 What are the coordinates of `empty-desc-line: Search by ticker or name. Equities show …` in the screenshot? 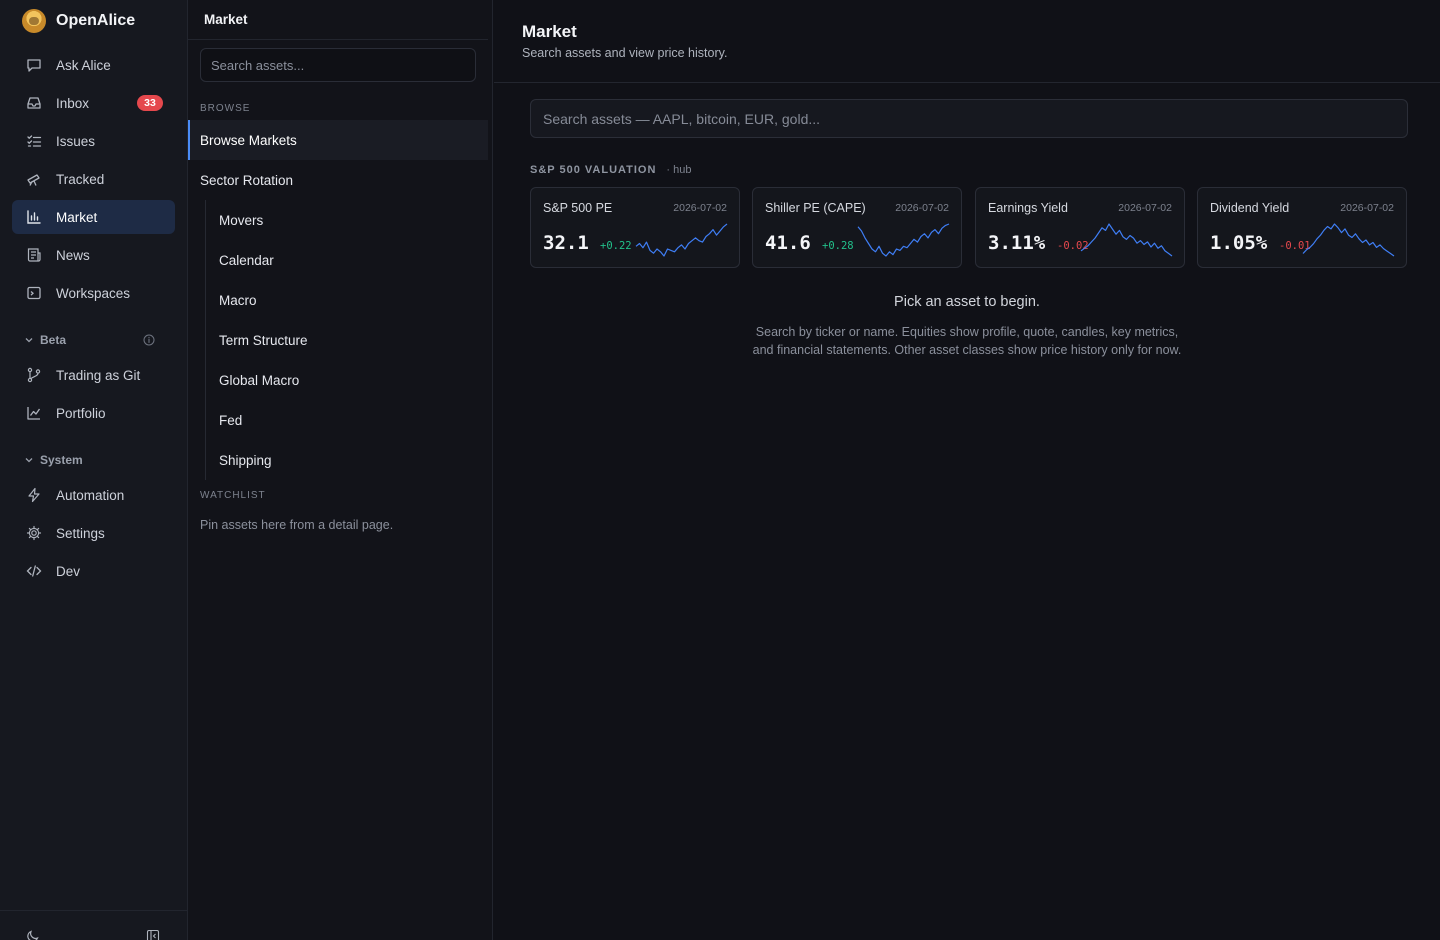 It's located at (967, 332).